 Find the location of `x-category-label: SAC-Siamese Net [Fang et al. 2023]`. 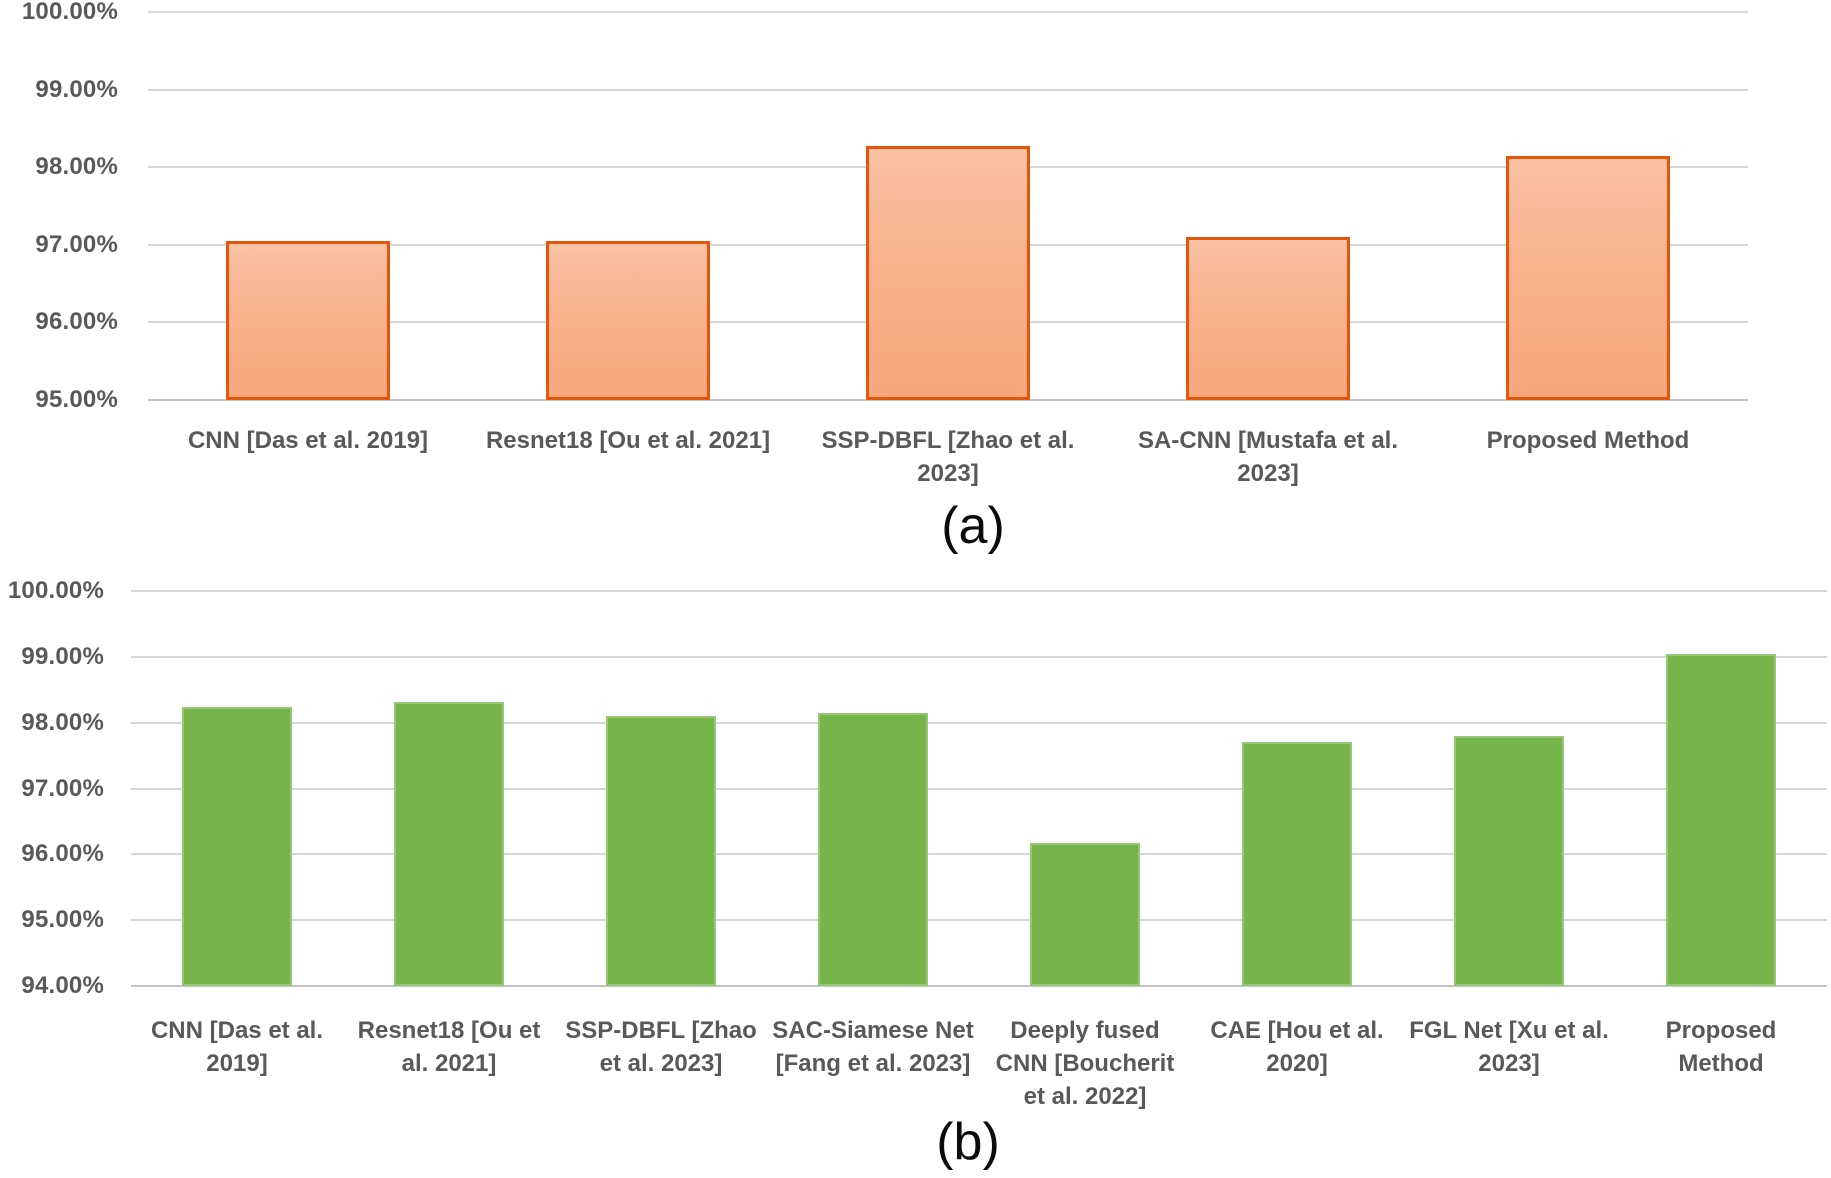

x-category-label: SAC-Siamese Net [Fang et al. 2023] is located at coordinates (873, 1047).